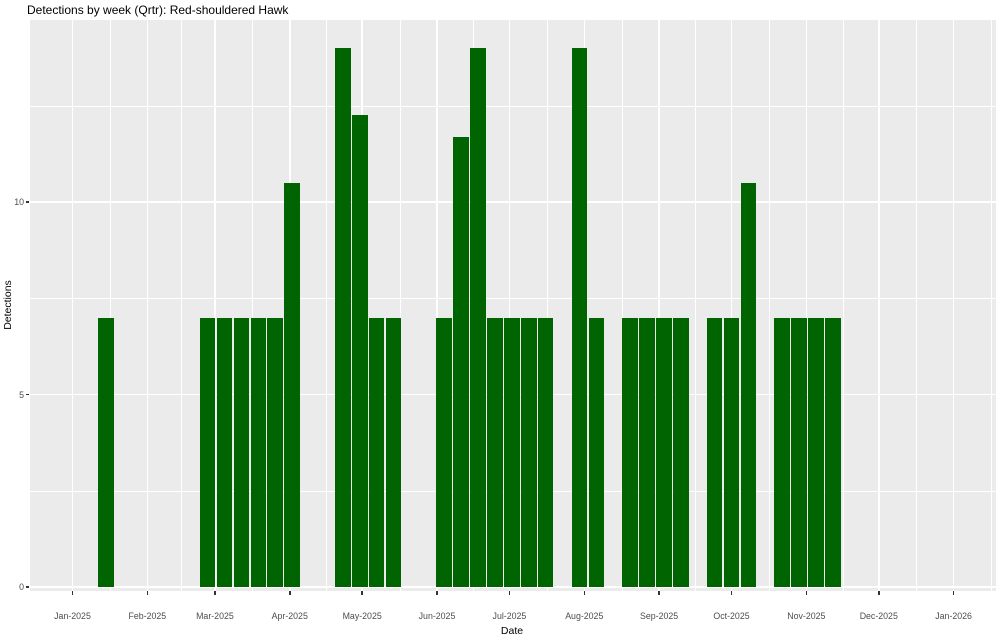 The width and height of the screenshot is (1000, 642). What do you see at coordinates (953, 616) in the screenshot?
I see `x-tick-label: Jan-2026` at bounding box center [953, 616].